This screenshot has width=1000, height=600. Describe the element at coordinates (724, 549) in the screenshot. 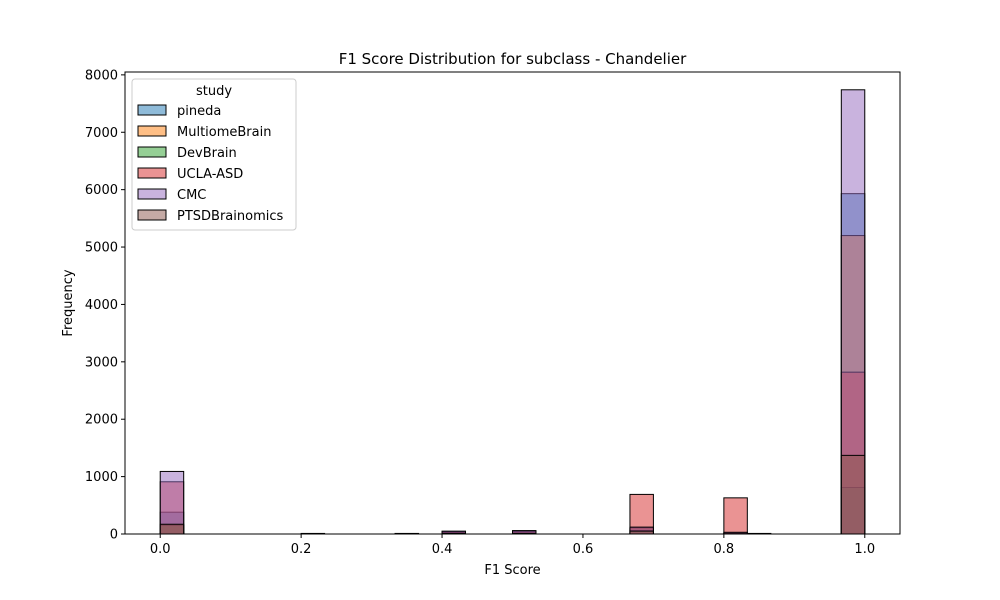

I see `x-tick-label: 0.8` at that location.